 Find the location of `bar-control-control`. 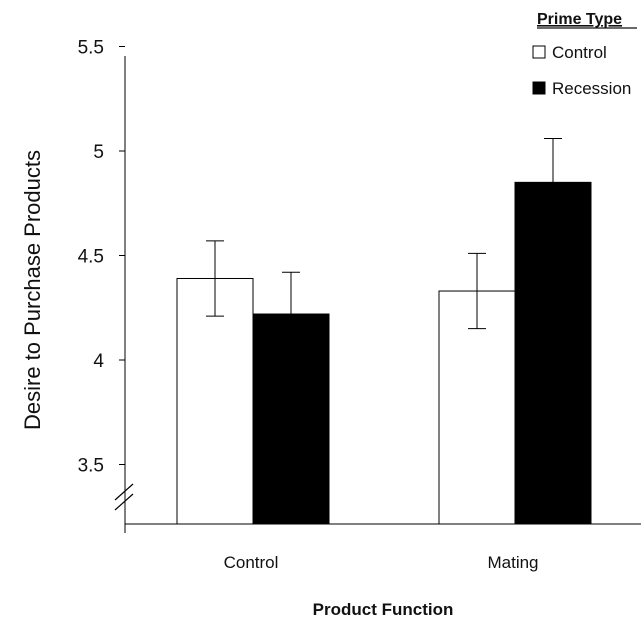

bar-control-control is located at coordinates (215, 401).